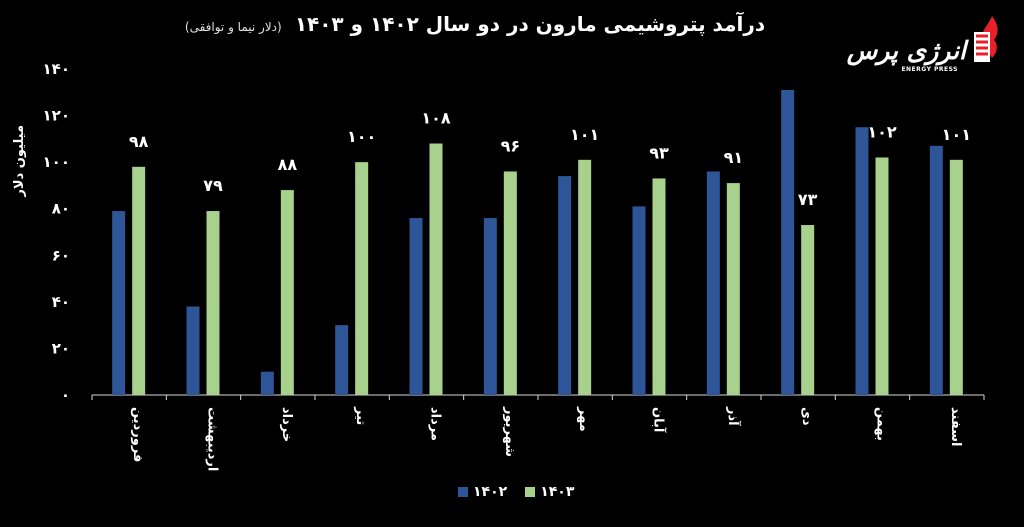  What do you see at coordinates (490, 492) in the screenshot?
I see `legend-label-1402: ۱۴۰۲` at bounding box center [490, 492].